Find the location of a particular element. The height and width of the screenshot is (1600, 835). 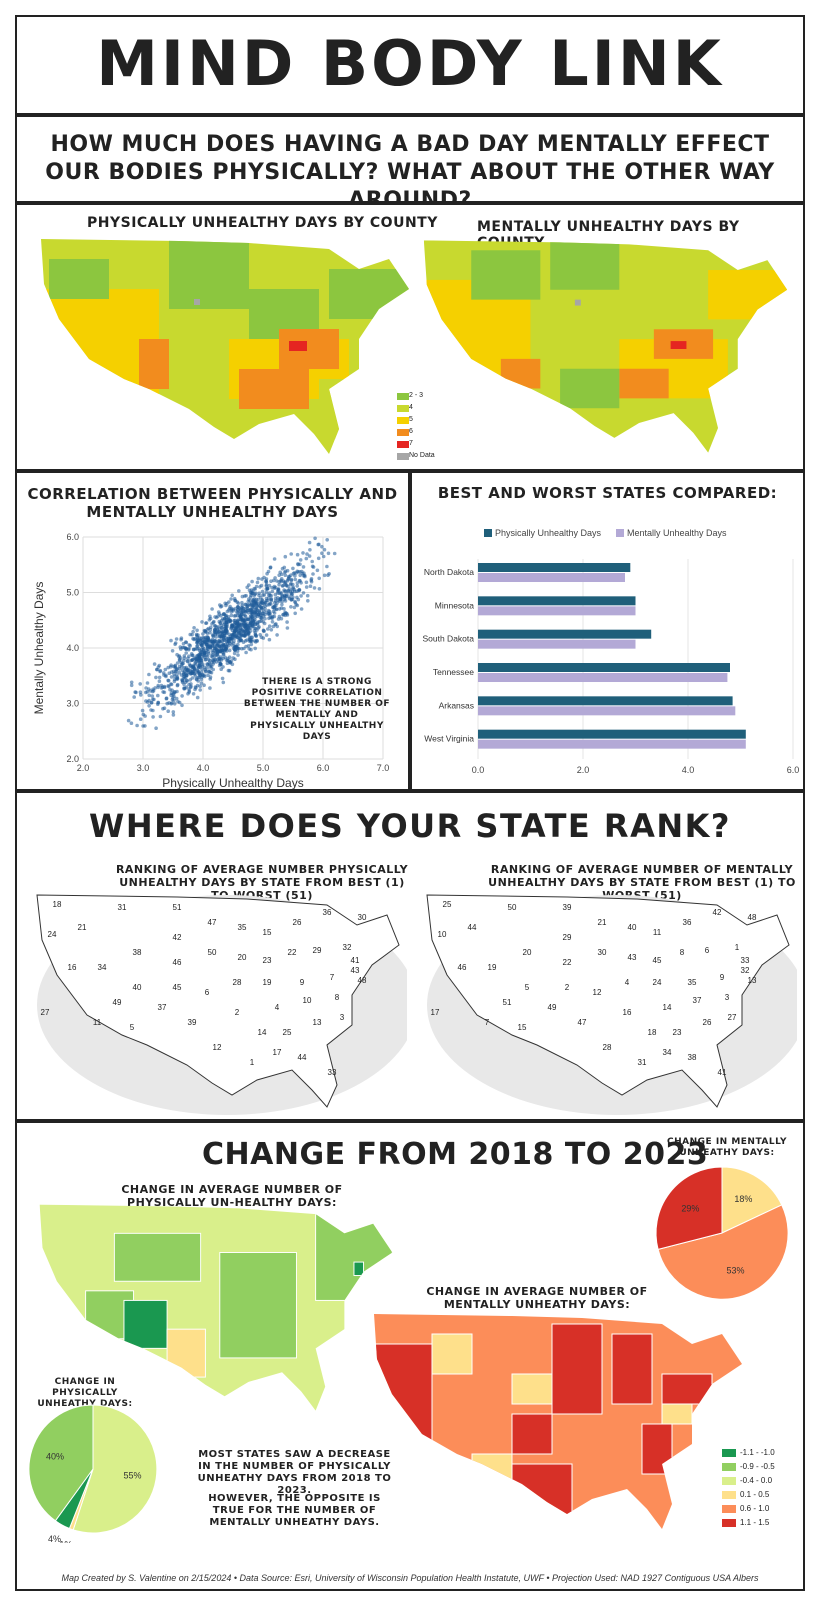

bar-category-label: Minnesota is located at coordinates (454, 605).